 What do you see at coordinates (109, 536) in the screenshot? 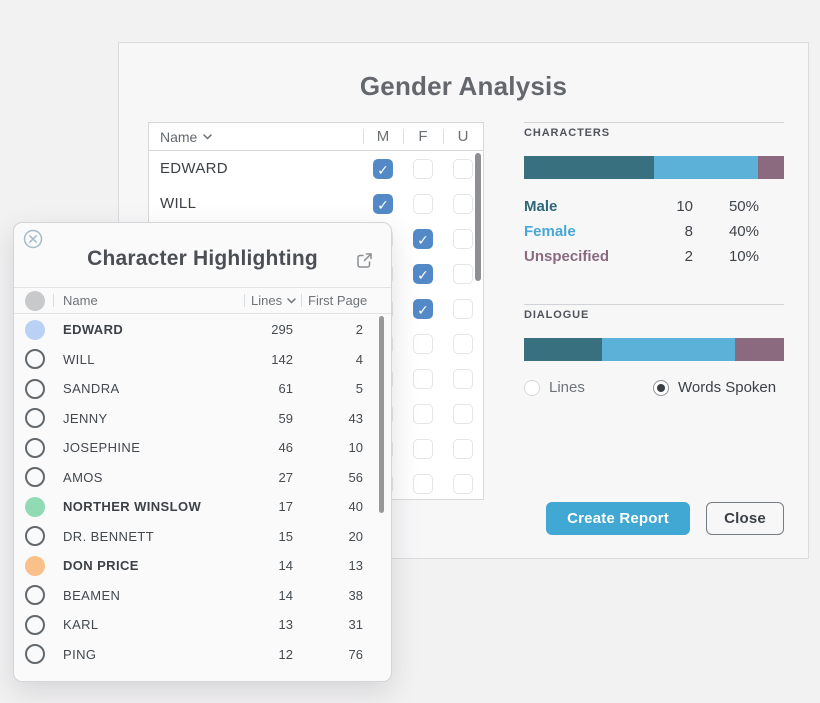
I see `character-name: DR. BENNETT` at bounding box center [109, 536].